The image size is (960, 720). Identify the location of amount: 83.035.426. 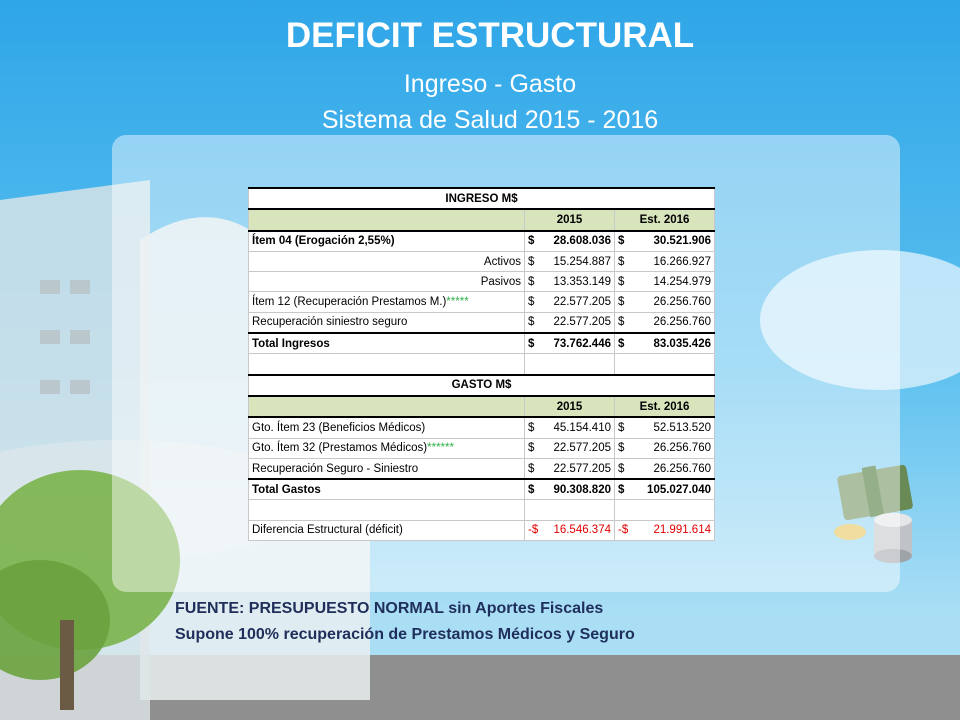
(682, 343).